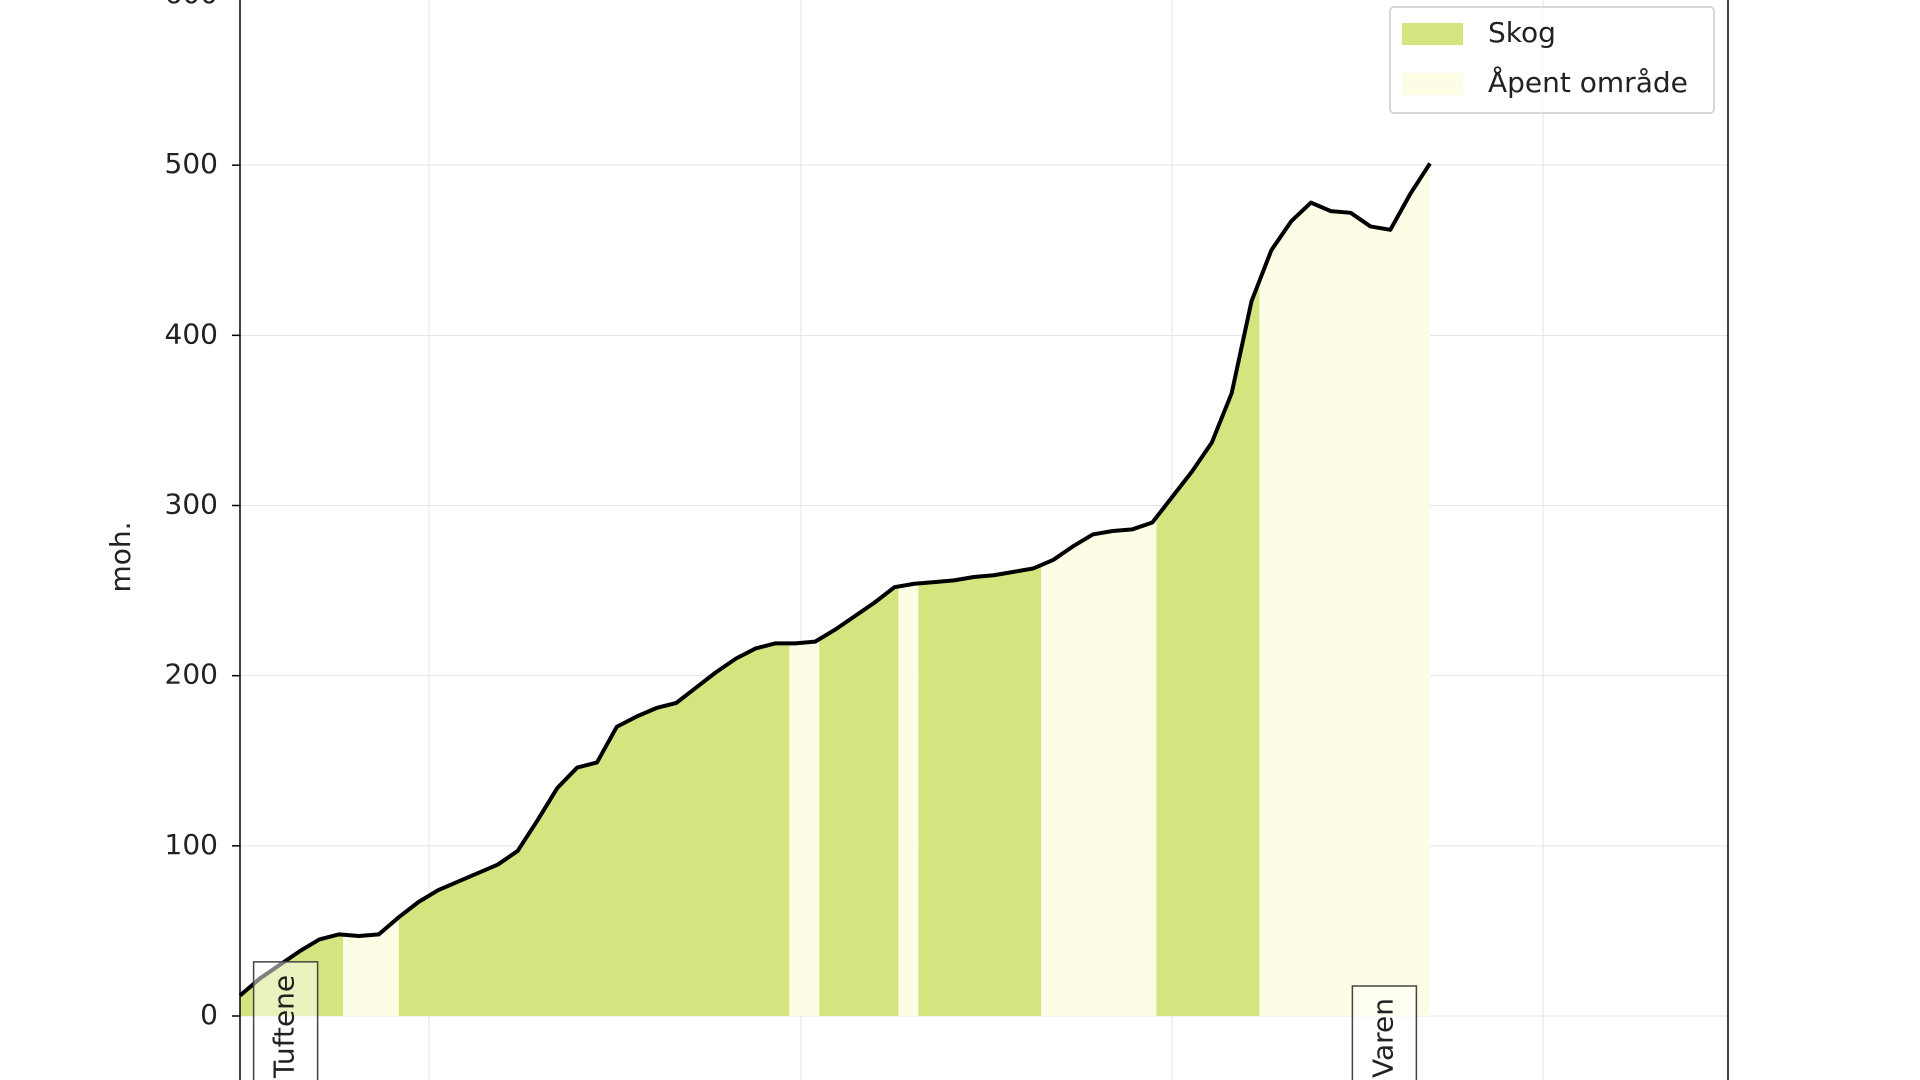 This screenshot has width=1920, height=1080. What do you see at coordinates (191, 844) in the screenshot?
I see `y-tick-label: 100` at bounding box center [191, 844].